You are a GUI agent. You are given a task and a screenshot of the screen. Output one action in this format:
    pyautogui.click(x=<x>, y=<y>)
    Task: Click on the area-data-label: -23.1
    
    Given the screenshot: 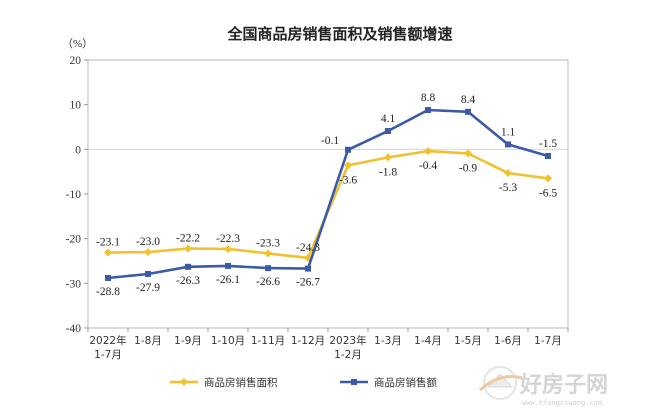 What is the action you would take?
    pyautogui.click(x=108, y=243)
    